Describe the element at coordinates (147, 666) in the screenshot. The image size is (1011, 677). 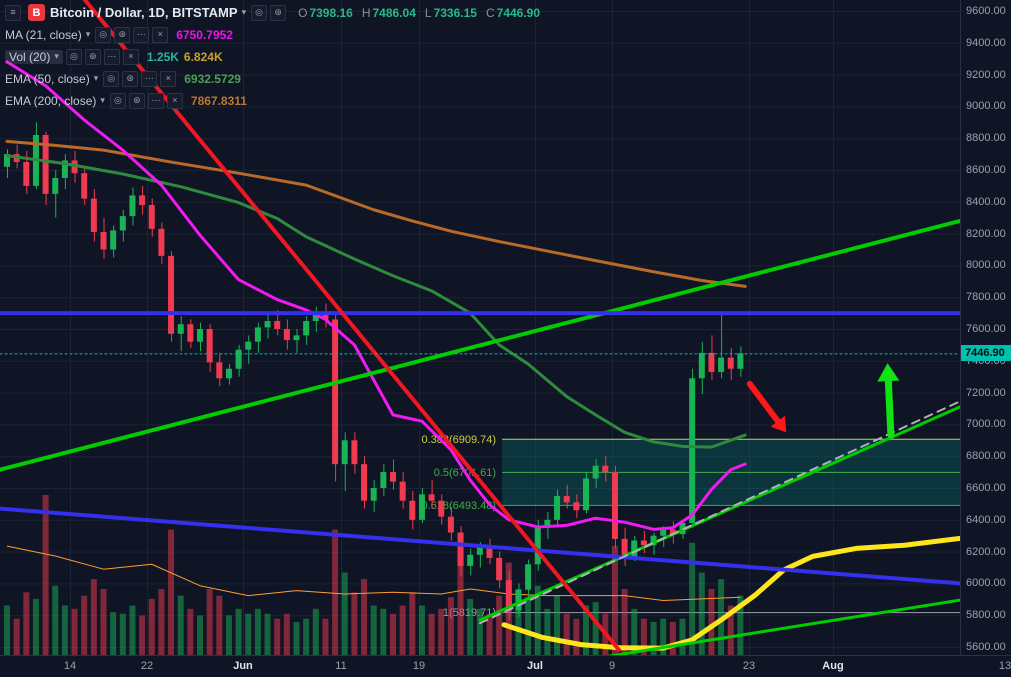
I see `time-tick-label: 22` at that location.